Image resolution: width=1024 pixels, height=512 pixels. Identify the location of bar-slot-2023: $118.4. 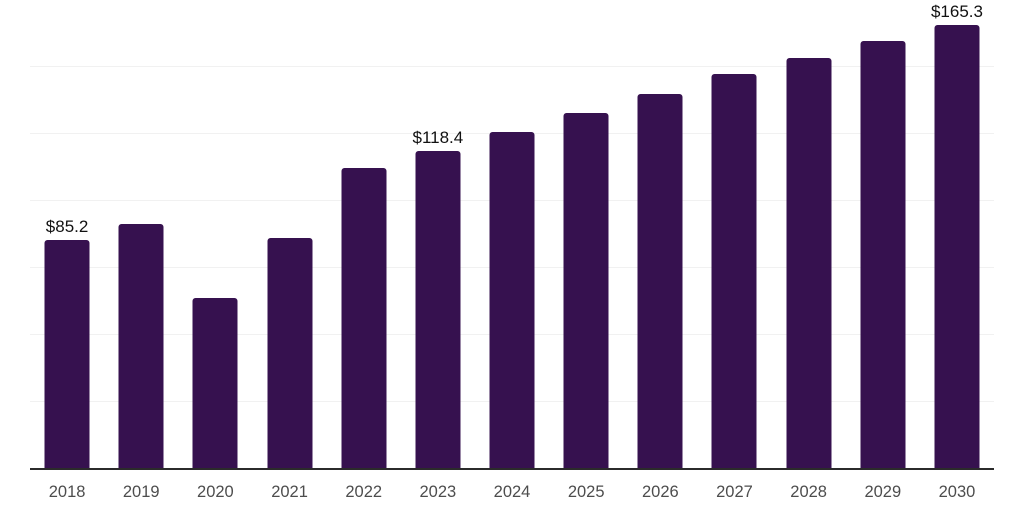
(438, 234).